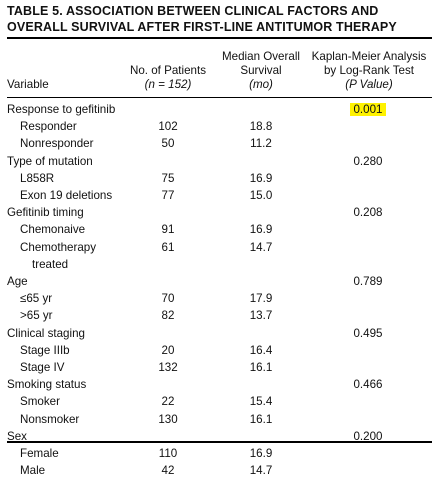  I want to click on top-rule, so click(219, 38).